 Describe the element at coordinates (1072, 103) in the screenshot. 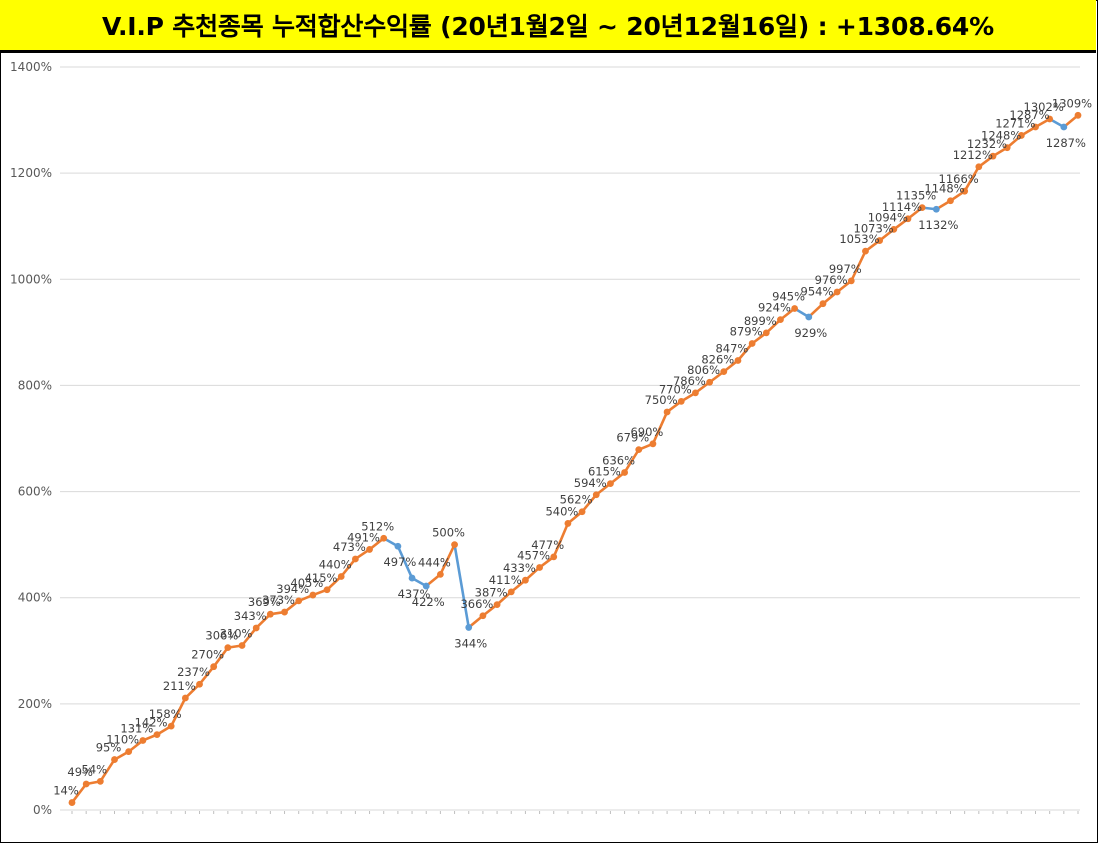

I see `data-label: 1309%` at that location.